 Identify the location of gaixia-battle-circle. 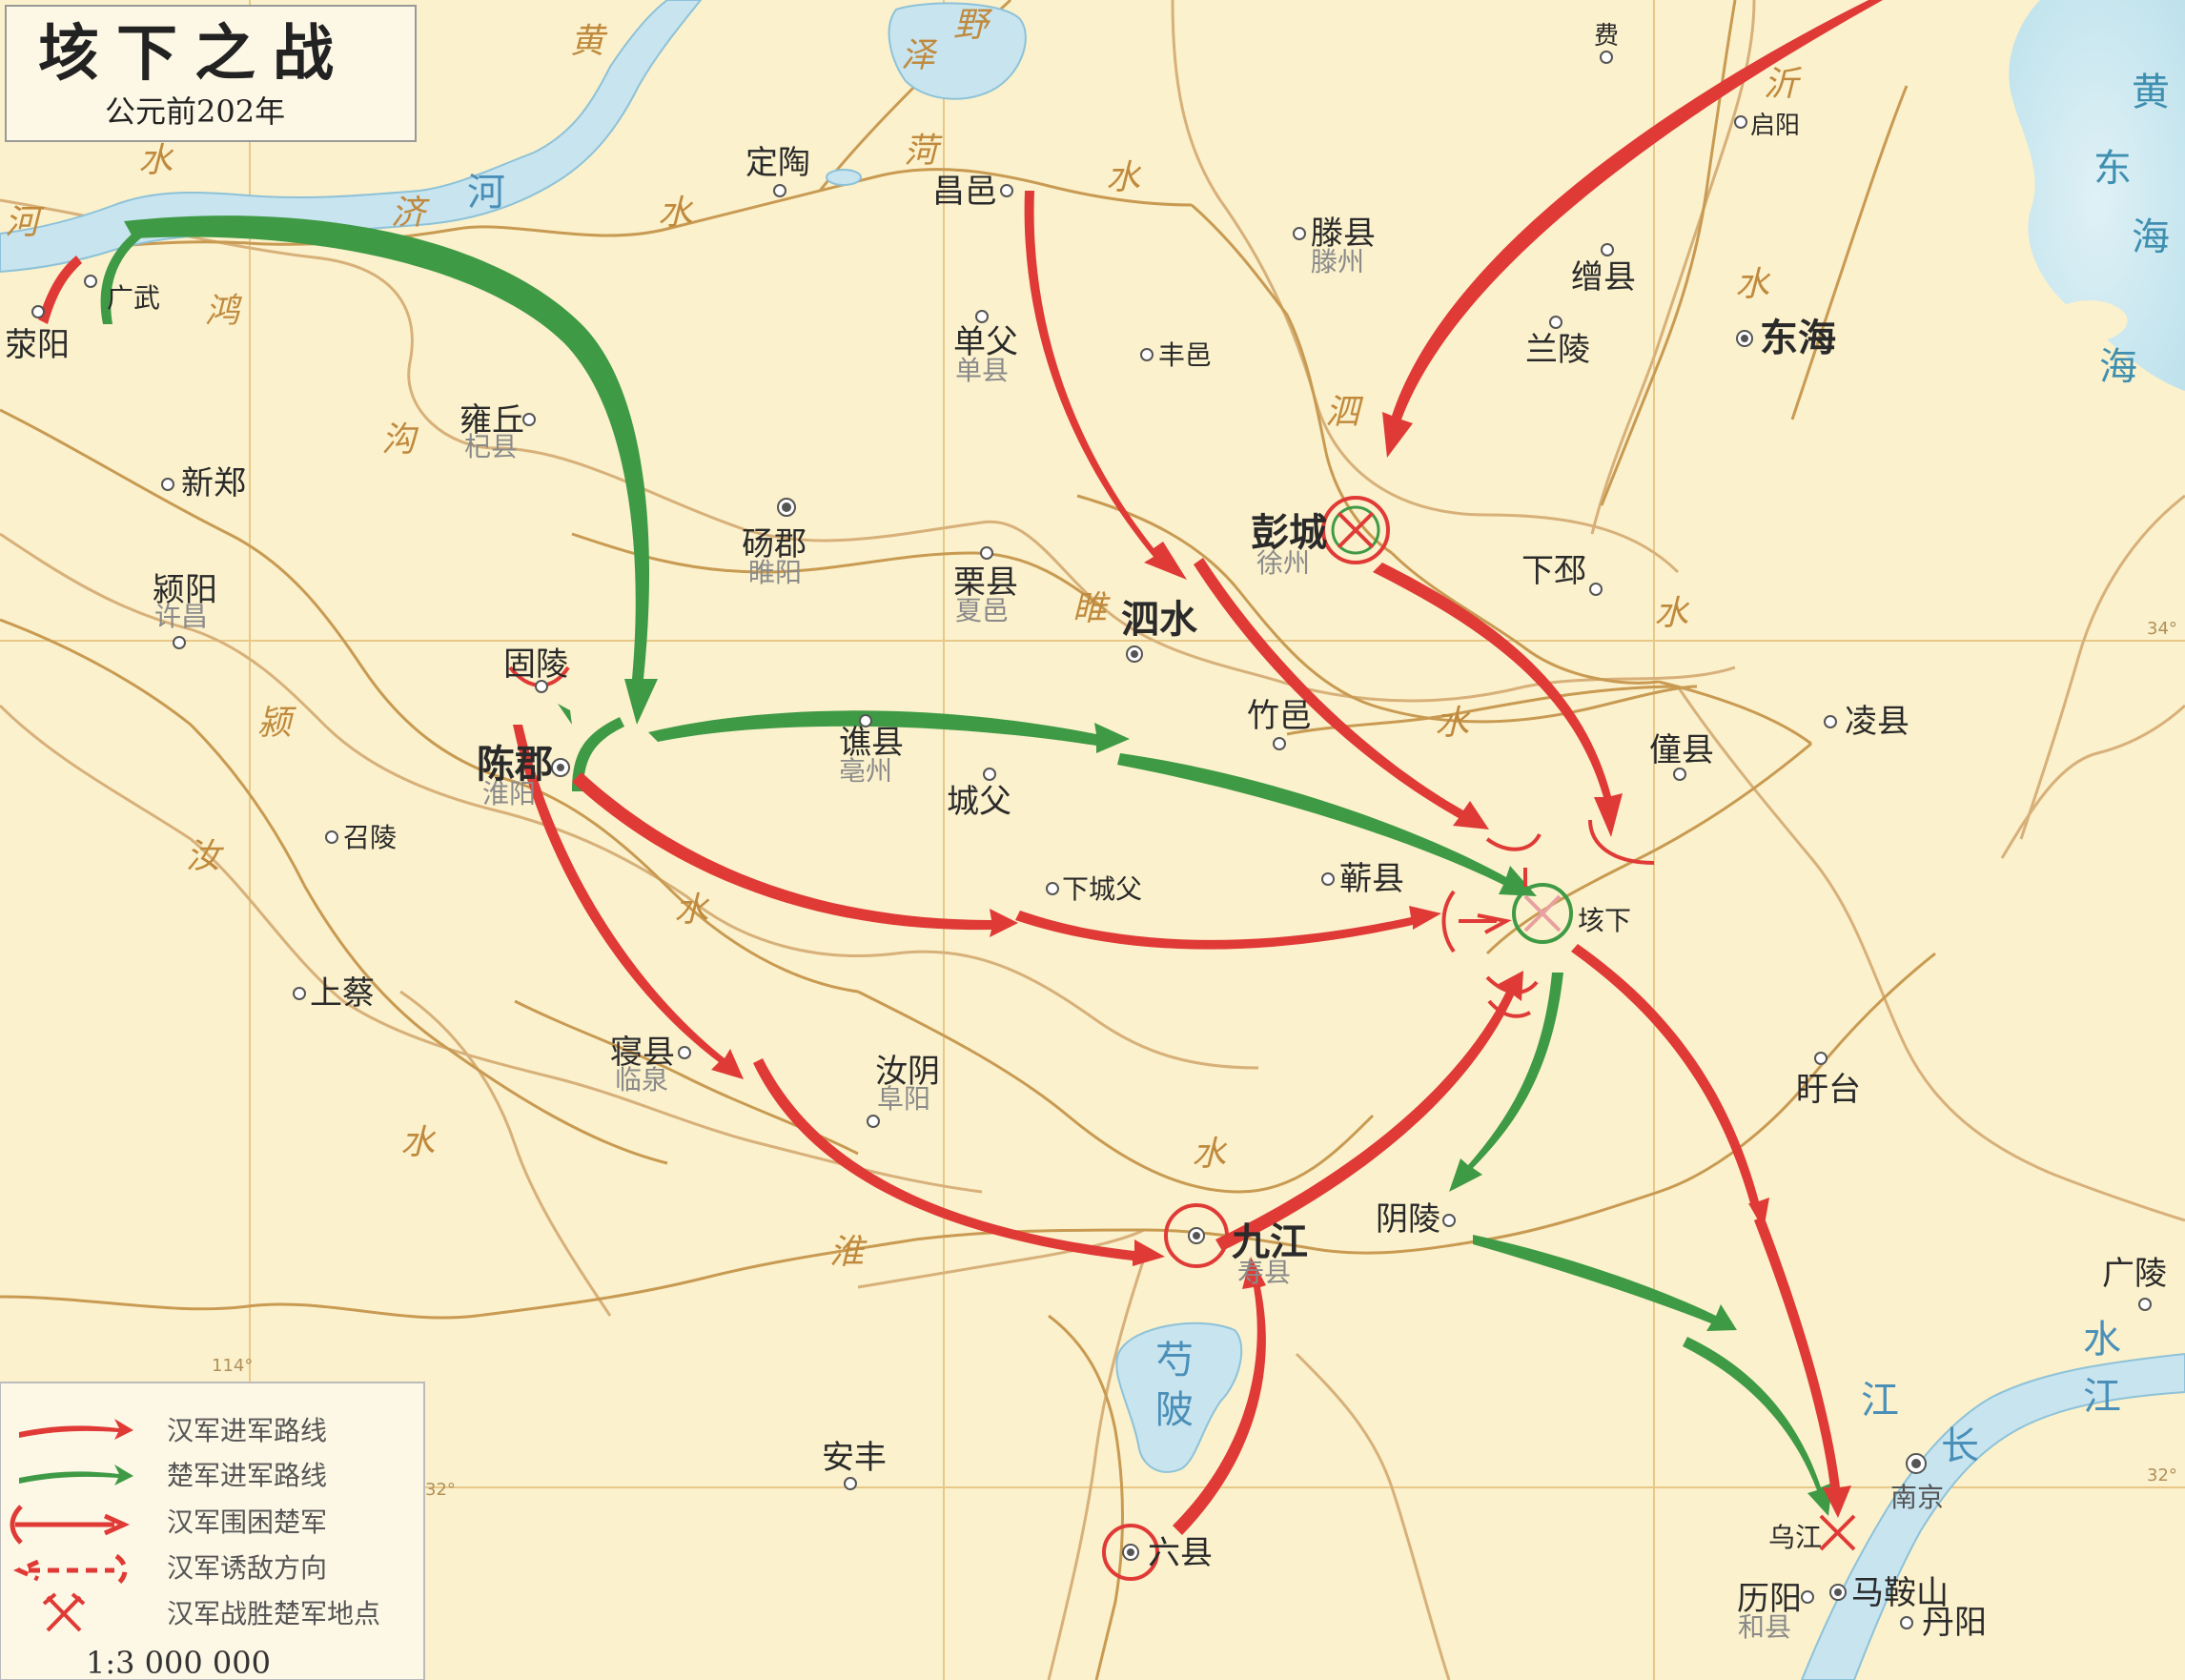
(1542, 914).